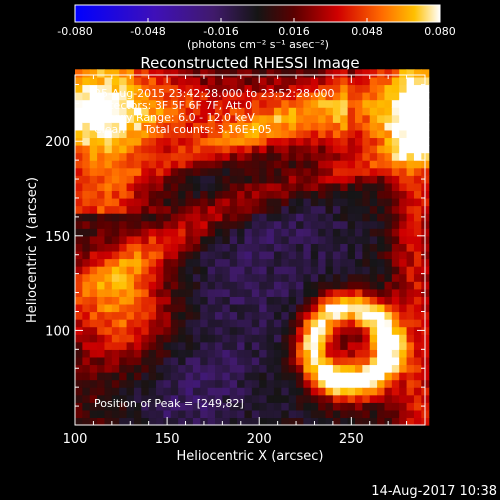 The height and width of the screenshot is (500, 500). I want to click on annotation-time-range: 25-Aug-2015 23:42:28.000 to 23:52:28.000, so click(214, 93).